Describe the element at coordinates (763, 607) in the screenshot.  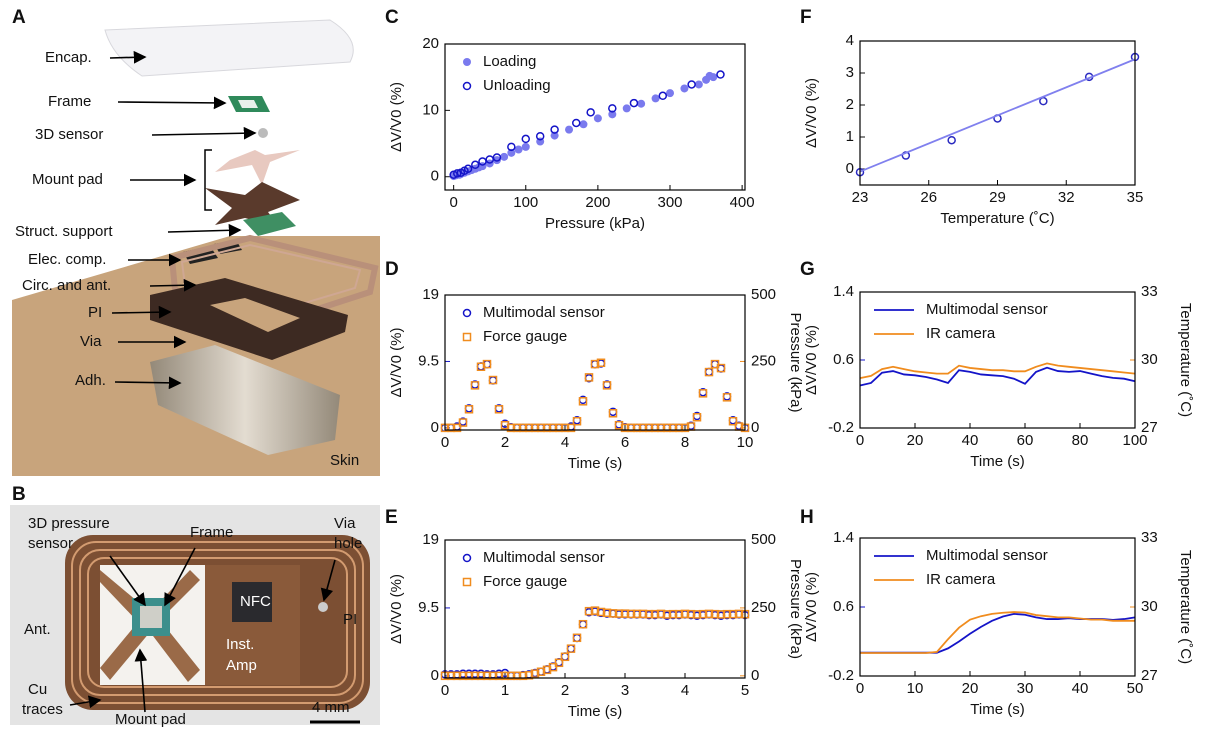
I see `y2-tick-label: 250` at that location.